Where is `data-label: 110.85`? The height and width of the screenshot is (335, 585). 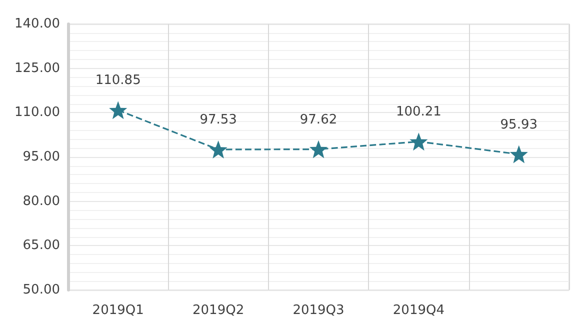 data-label: 110.85 is located at coordinates (118, 80).